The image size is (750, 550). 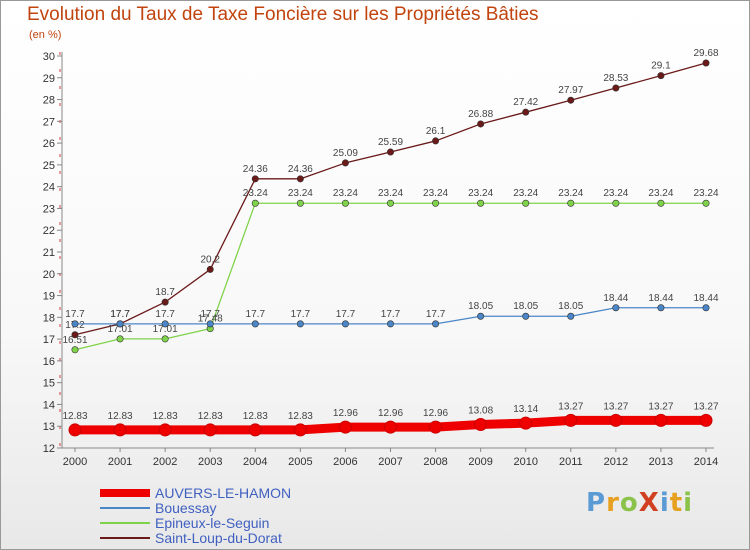 What do you see at coordinates (49, 166) in the screenshot?
I see `y-tick-label: 25` at bounding box center [49, 166].